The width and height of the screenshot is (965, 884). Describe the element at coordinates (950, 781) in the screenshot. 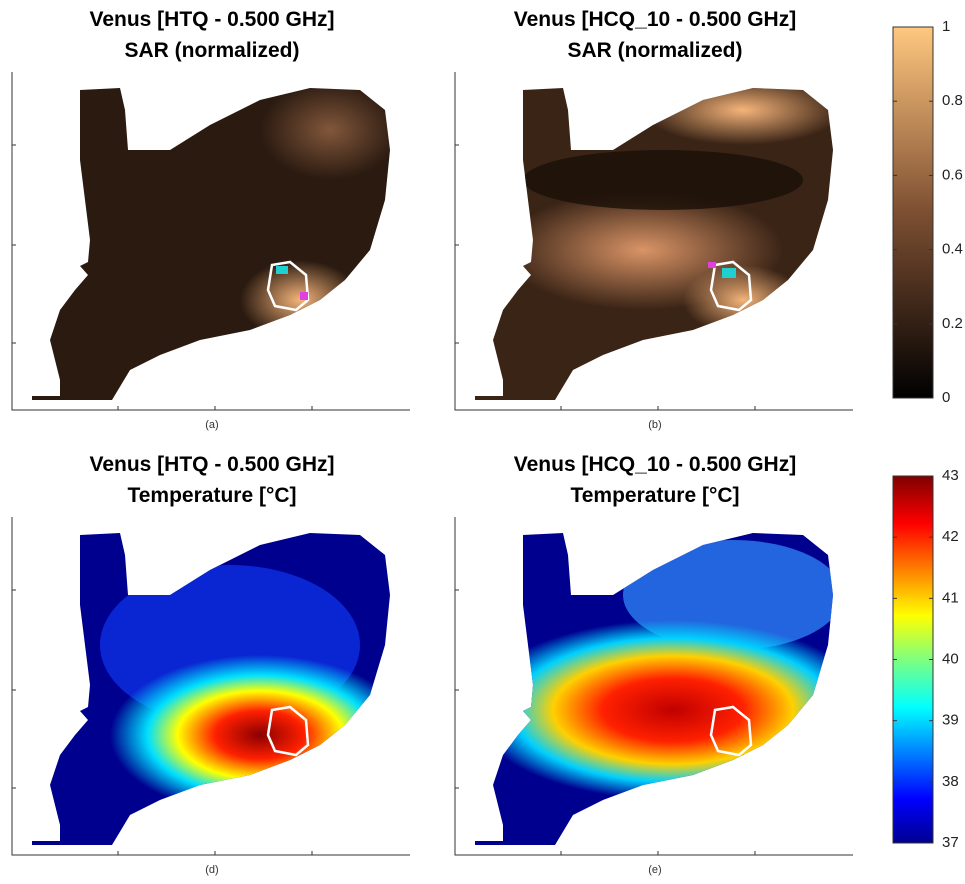

I see `colorbar-tick-label: 38` at that location.